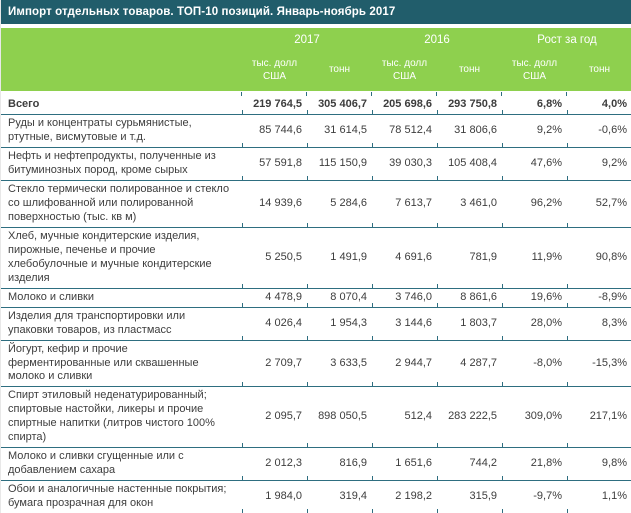 This screenshot has width=631, height=513. I want to click on cell-usd-growth: 309,0%, so click(534, 417).